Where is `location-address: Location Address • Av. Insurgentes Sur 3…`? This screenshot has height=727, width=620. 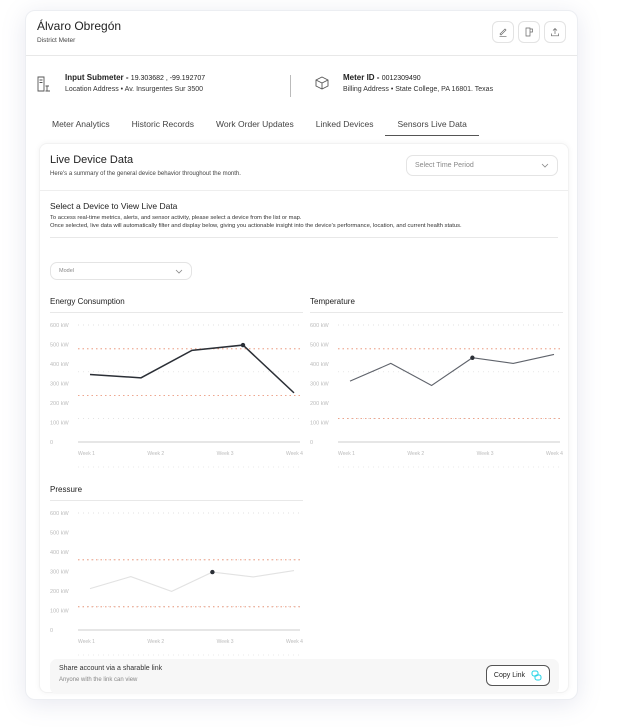 location-address: Location Address • Av. Insurgentes Sur 3… is located at coordinates (134, 89).